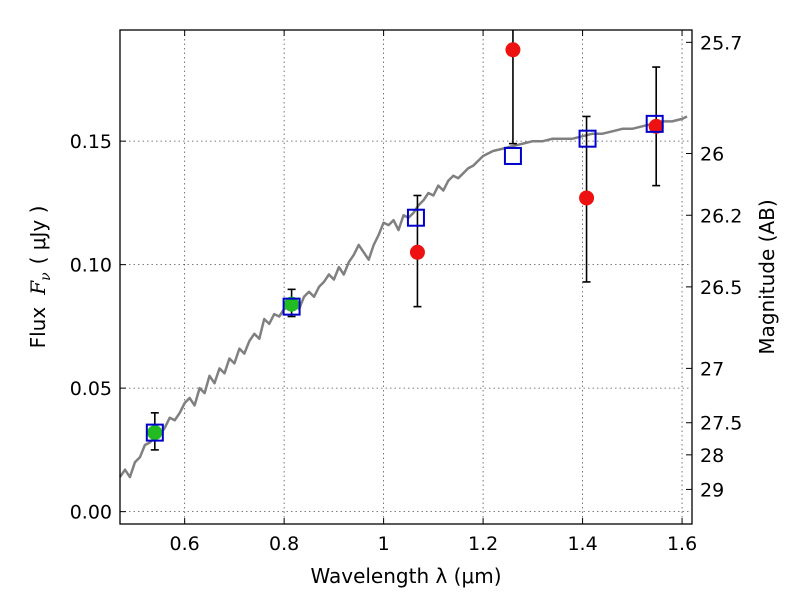  Describe the element at coordinates (91, 513) in the screenshot. I see `y-tick-label: 0.00` at that location.